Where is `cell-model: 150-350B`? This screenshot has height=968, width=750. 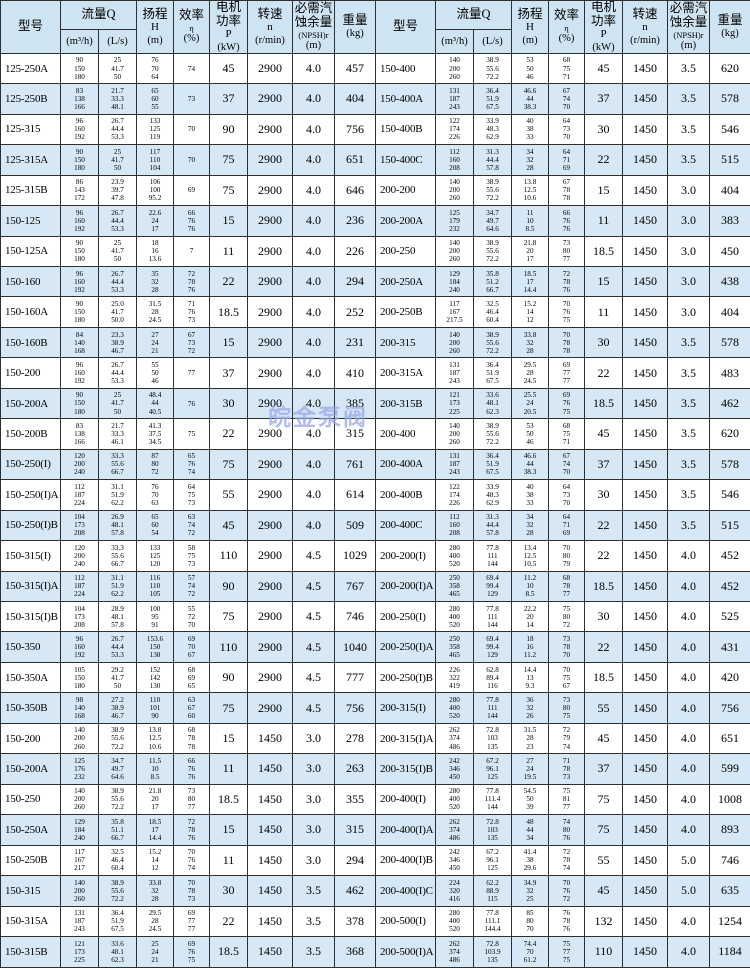 cell-model: 150-350B is located at coordinates (31, 708).